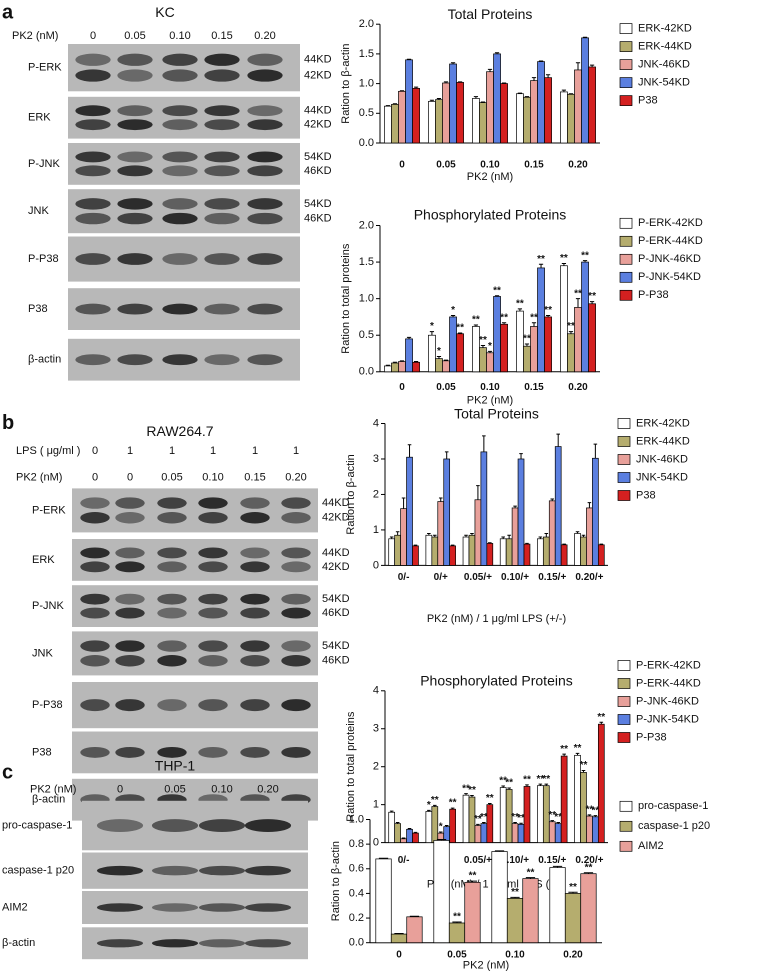  Describe the element at coordinates (366, 372) in the screenshot. I see `y-tick-label: 0.0` at that location.